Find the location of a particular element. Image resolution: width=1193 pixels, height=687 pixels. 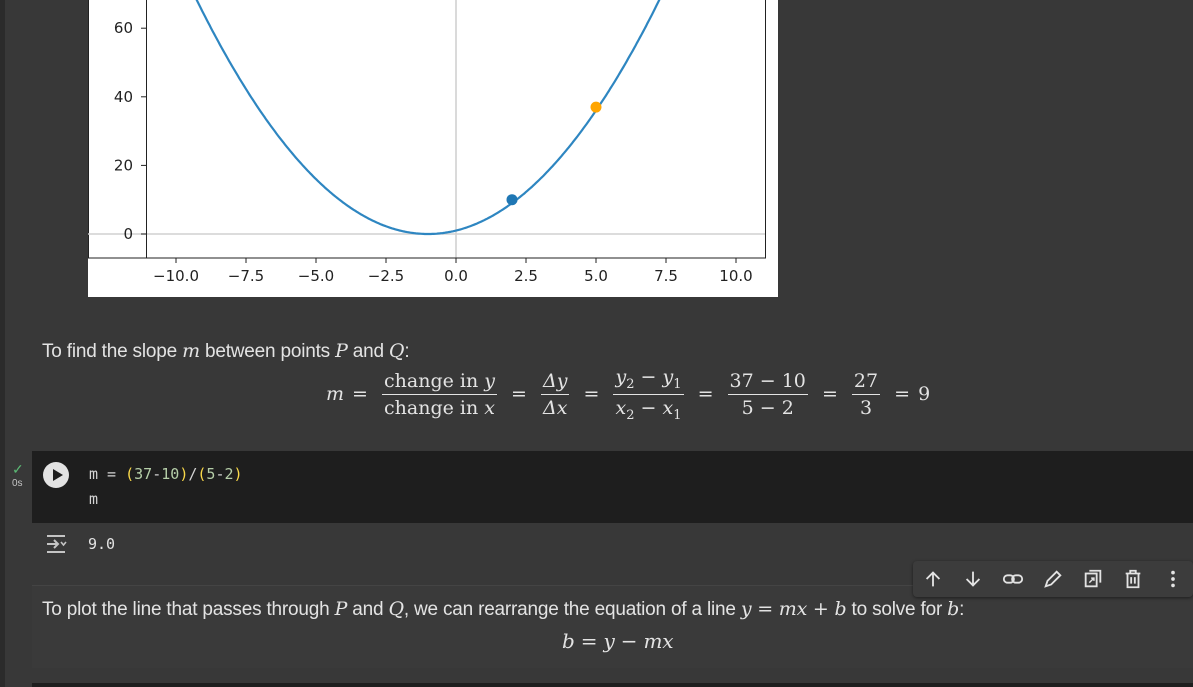

x-tick-label: 2.5 is located at coordinates (526, 276).